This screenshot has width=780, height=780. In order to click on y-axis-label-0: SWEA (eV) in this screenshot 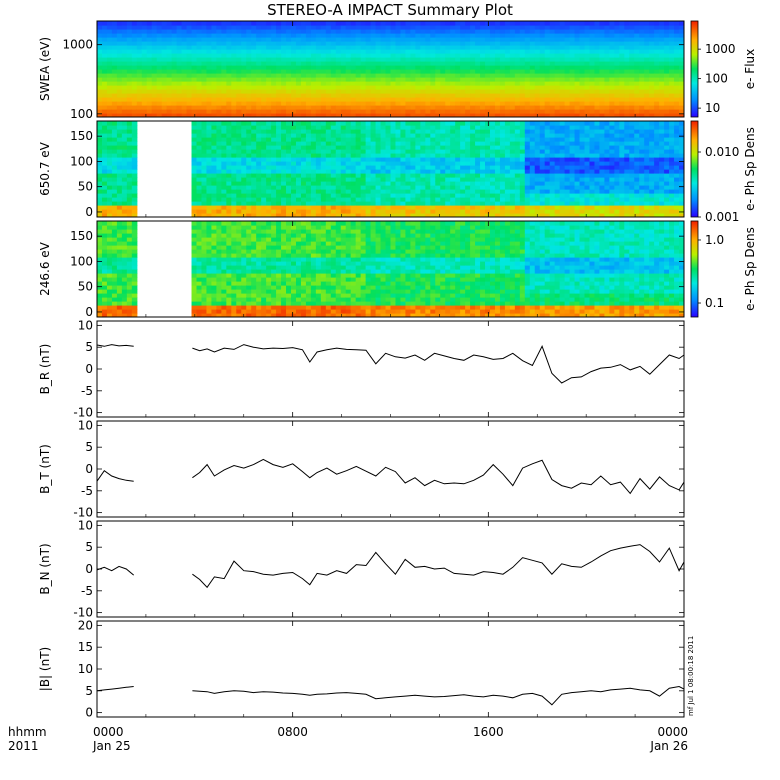, I will do `click(45, 69)`.